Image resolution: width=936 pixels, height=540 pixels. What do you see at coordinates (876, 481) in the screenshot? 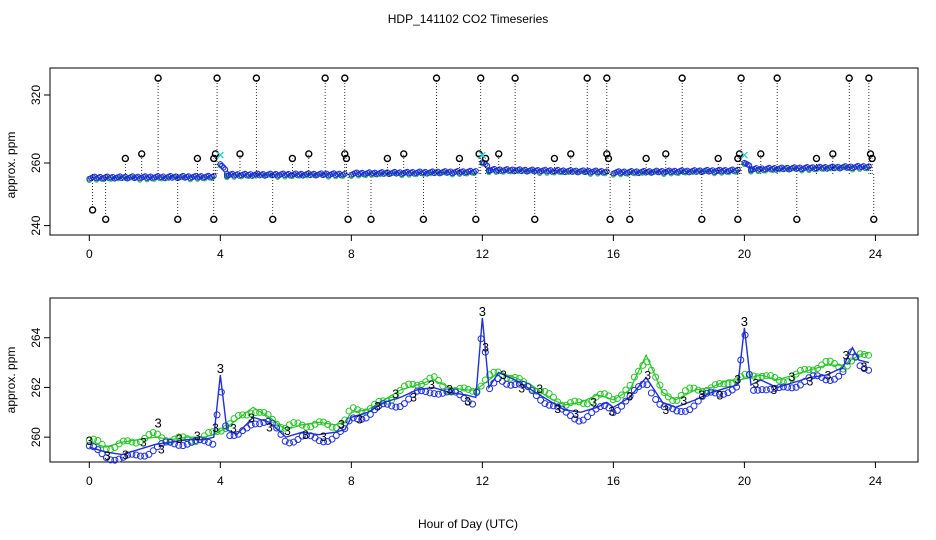
I see `panel-2-xtick-label: 24` at bounding box center [876, 481].